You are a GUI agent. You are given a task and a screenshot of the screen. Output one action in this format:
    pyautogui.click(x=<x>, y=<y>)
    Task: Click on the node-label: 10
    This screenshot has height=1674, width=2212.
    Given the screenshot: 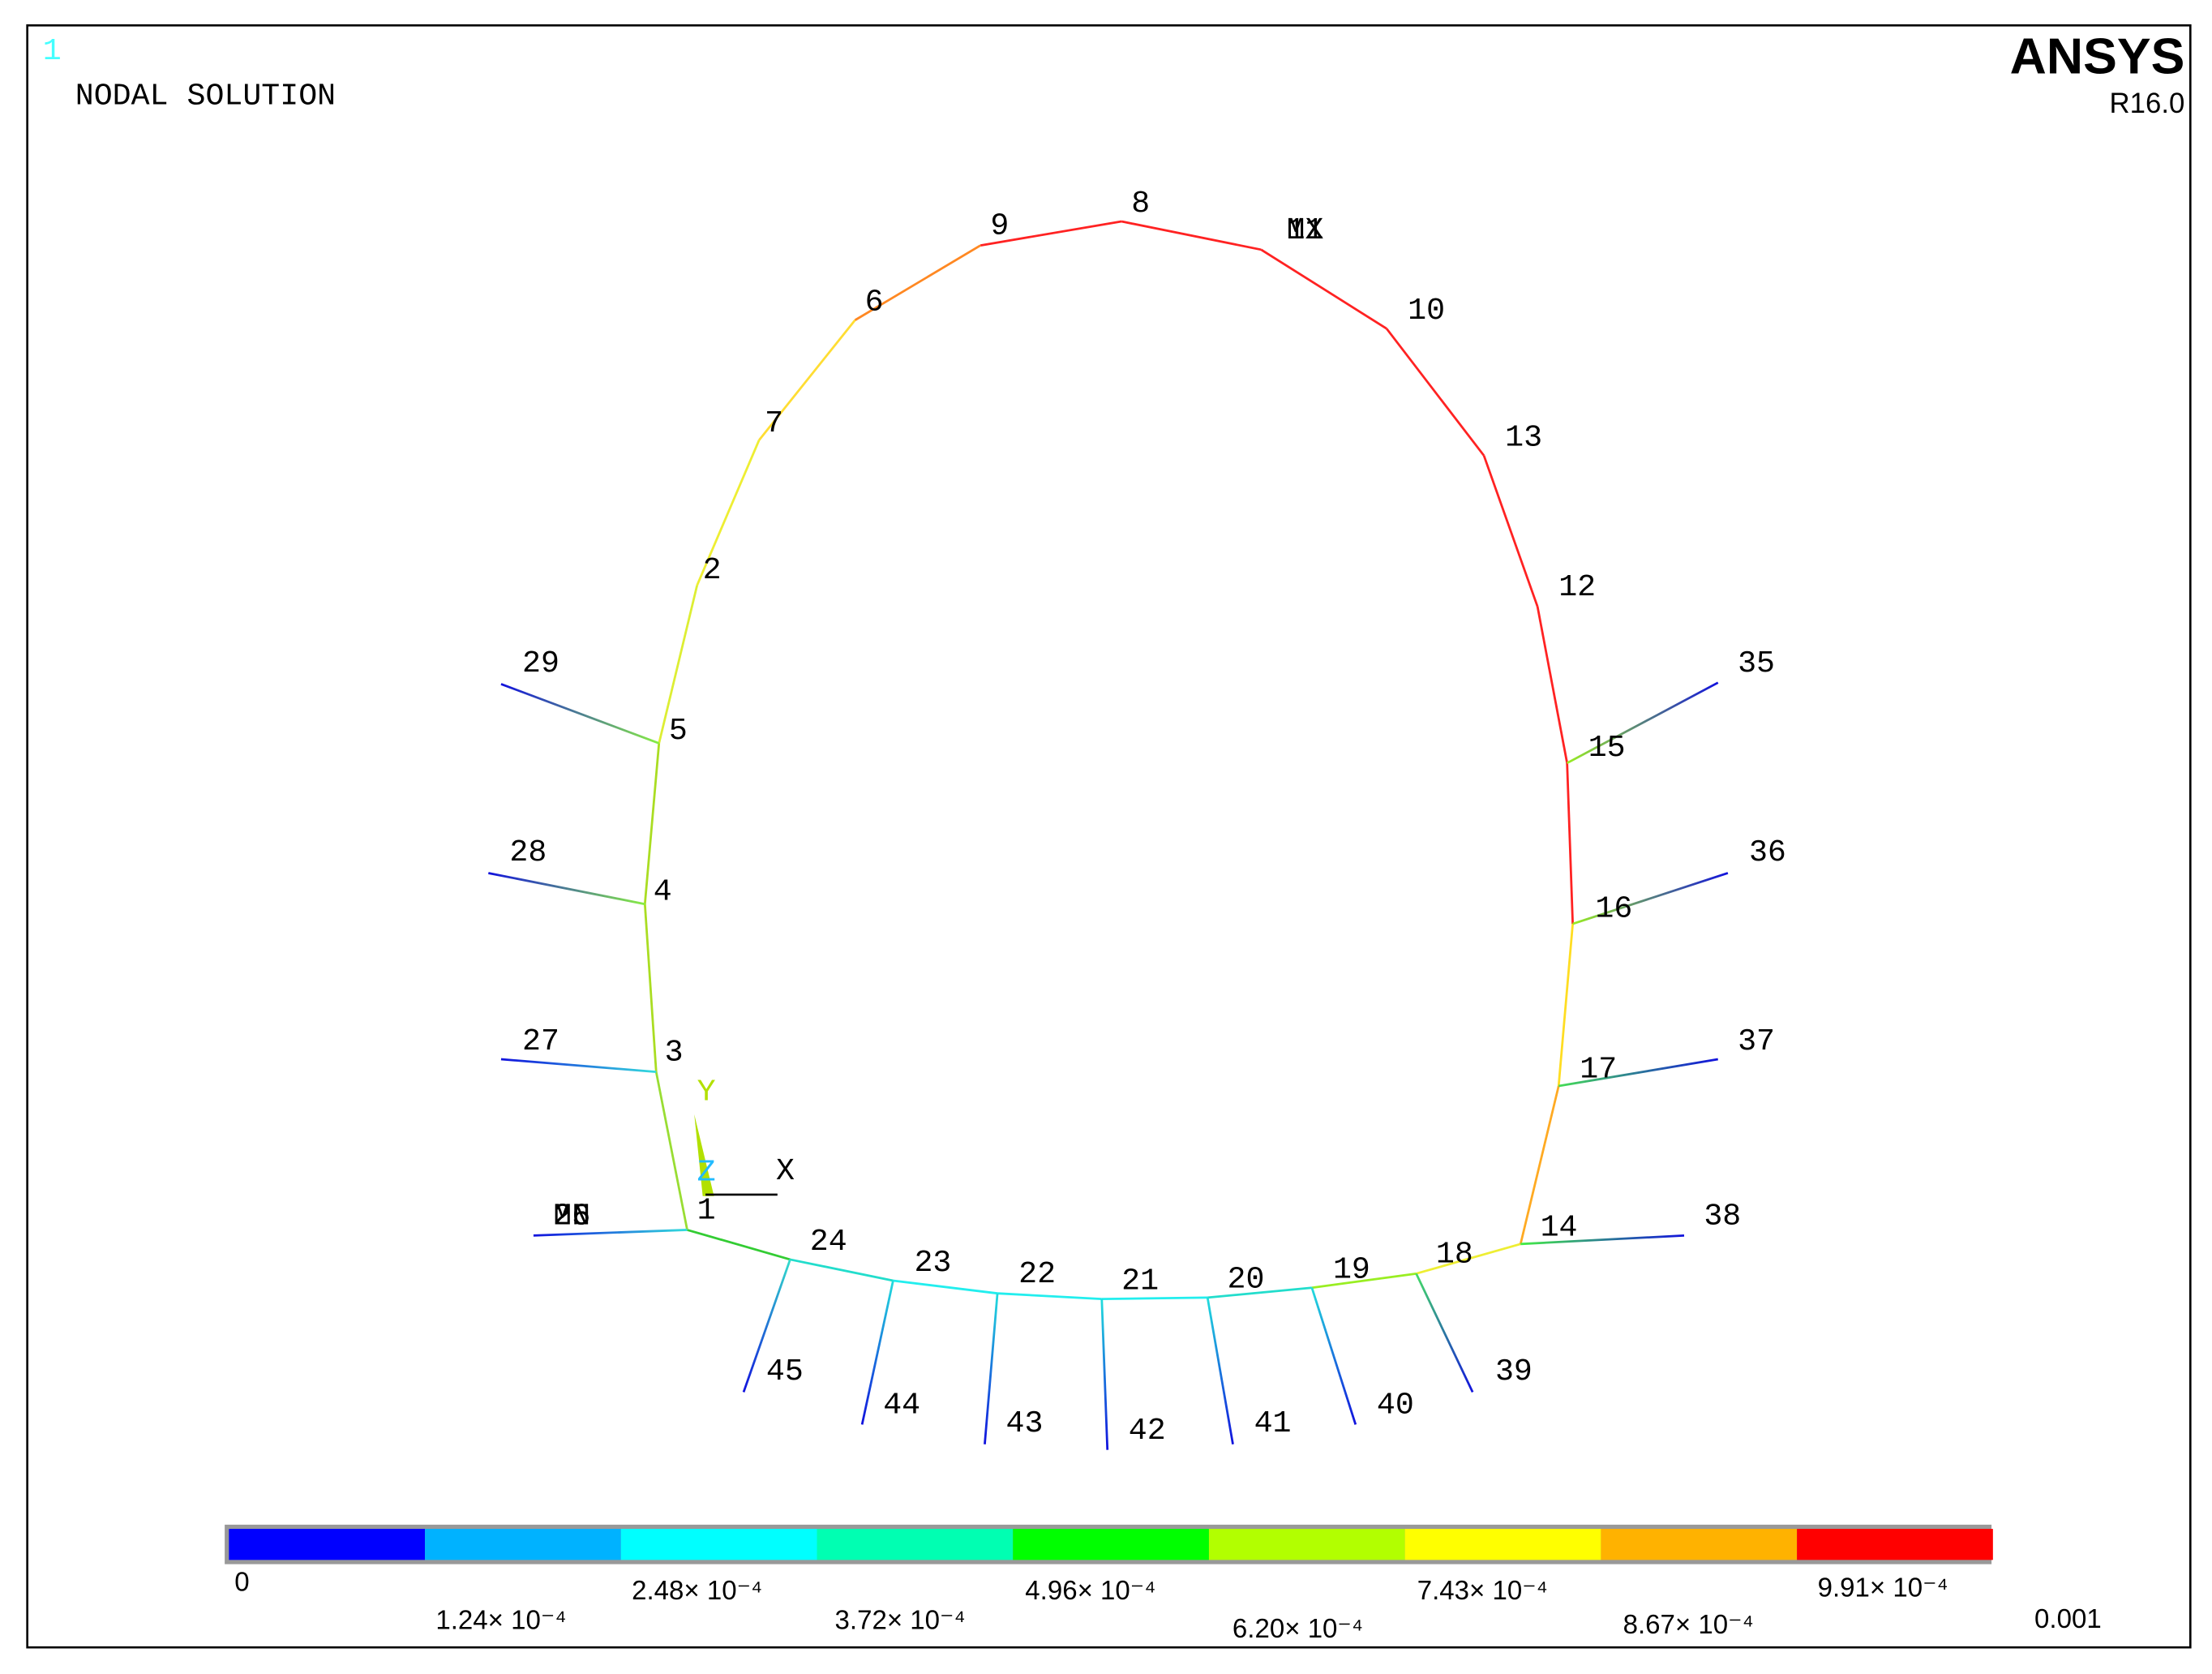 What is the action you would take?
    pyautogui.click(x=1426, y=311)
    